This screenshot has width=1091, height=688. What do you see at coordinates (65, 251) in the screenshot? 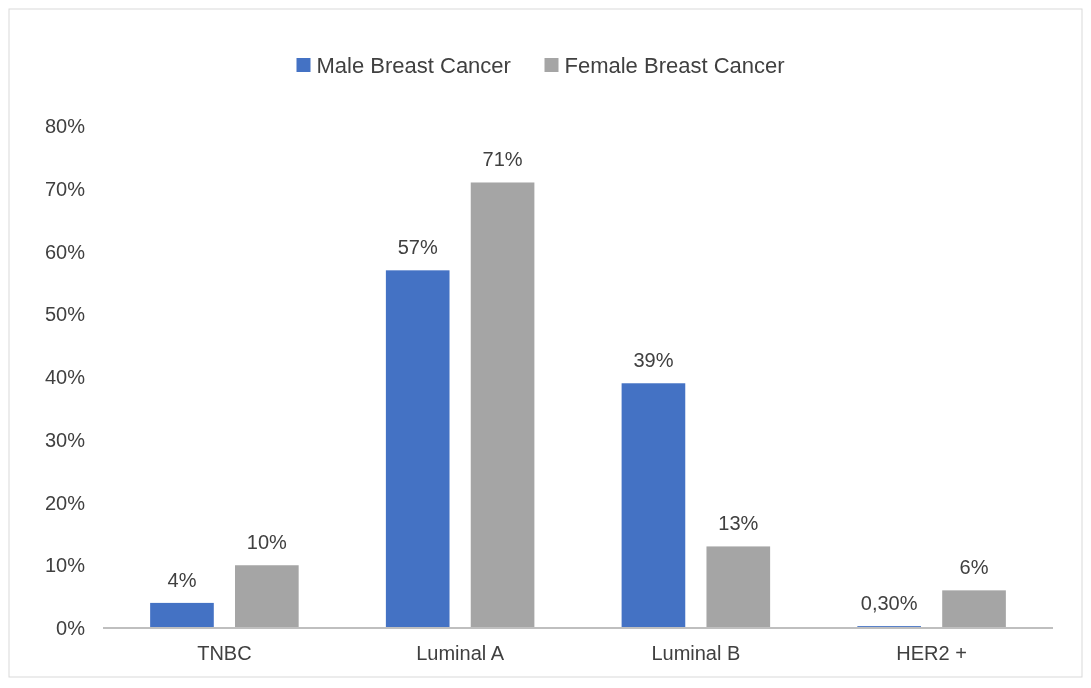
I see `y-tick-label: 60%` at bounding box center [65, 251].